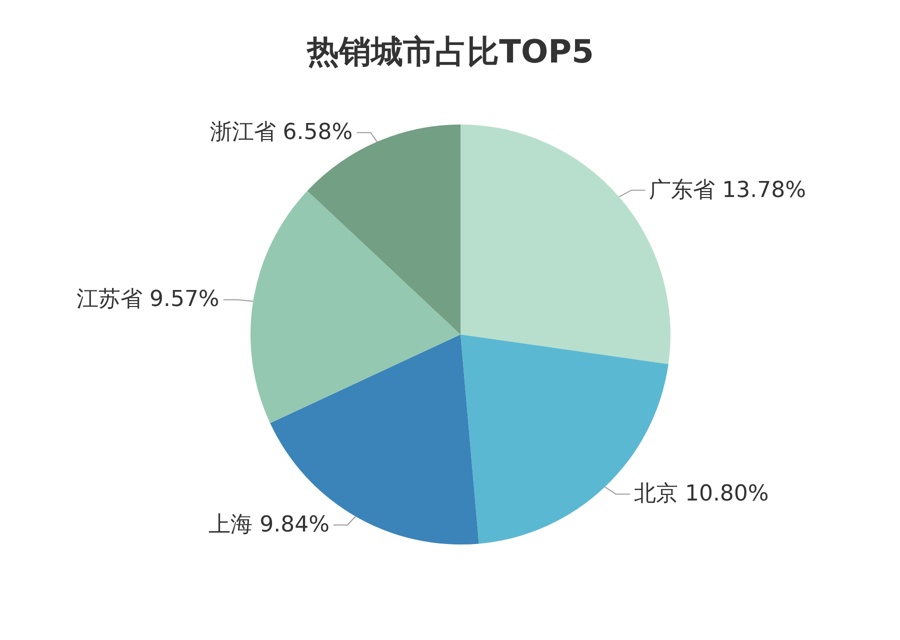 The height and width of the screenshot is (640, 900). What do you see at coordinates (281, 133) in the screenshot?
I see `slice-label: 浙江省 6.58%` at bounding box center [281, 133].